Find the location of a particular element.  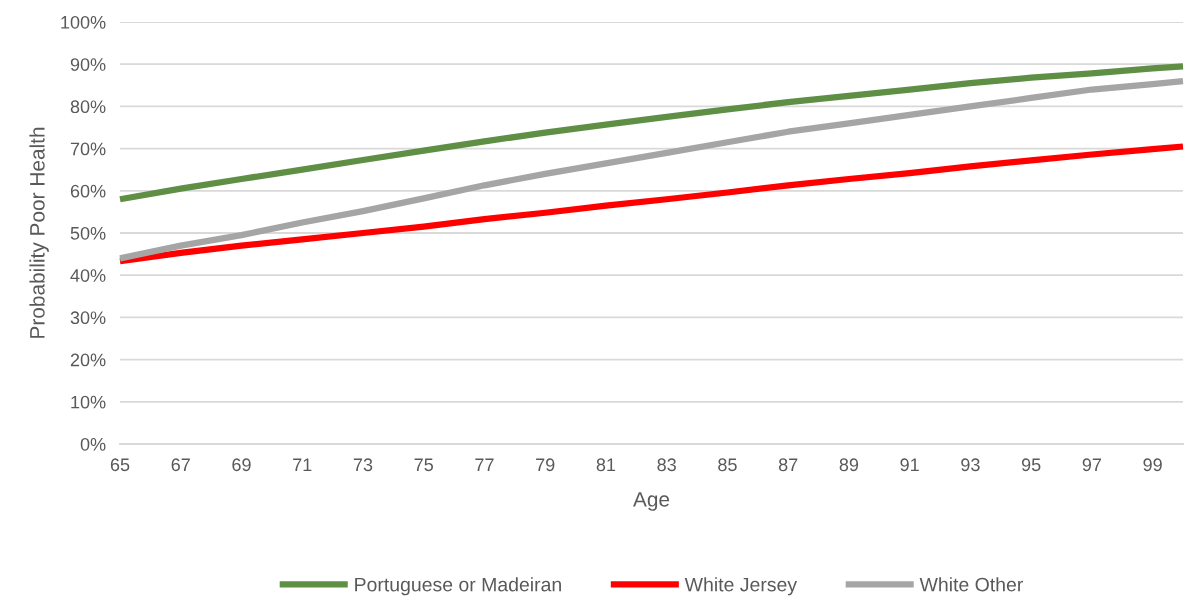

x-tick-label: 91 is located at coordinates (909, 465).